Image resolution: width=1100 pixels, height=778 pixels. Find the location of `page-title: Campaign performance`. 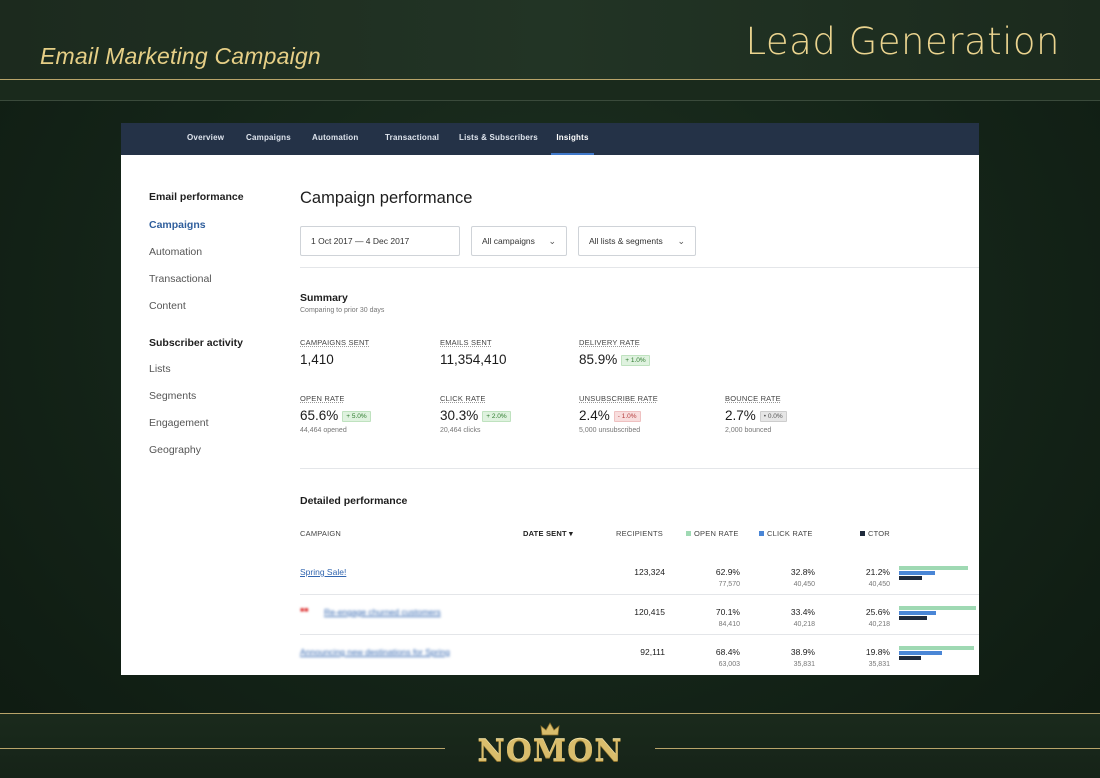

page-title: Campaign performance is located at coordinates (386, 198).